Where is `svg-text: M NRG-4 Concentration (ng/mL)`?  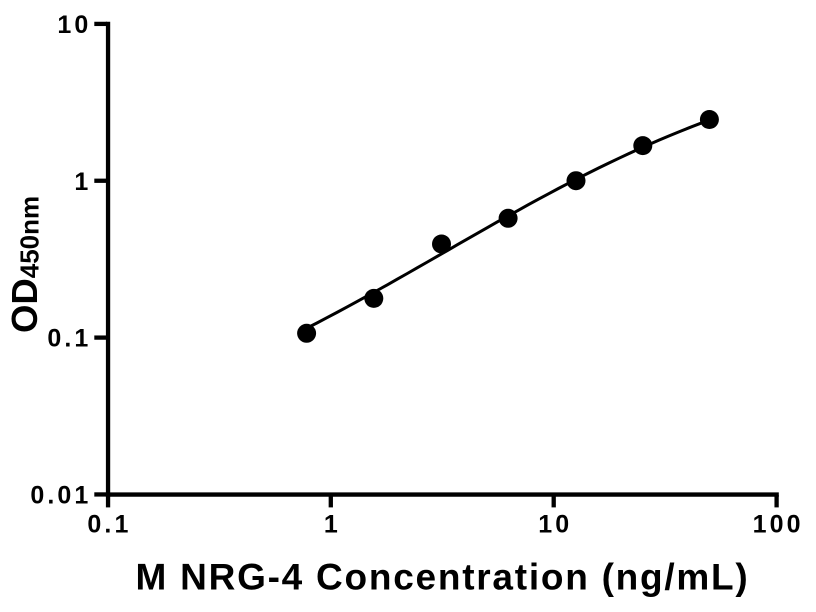
svg-text: M NRG-4 Concentration (ng/mL) is located at coordinates (443, 577).